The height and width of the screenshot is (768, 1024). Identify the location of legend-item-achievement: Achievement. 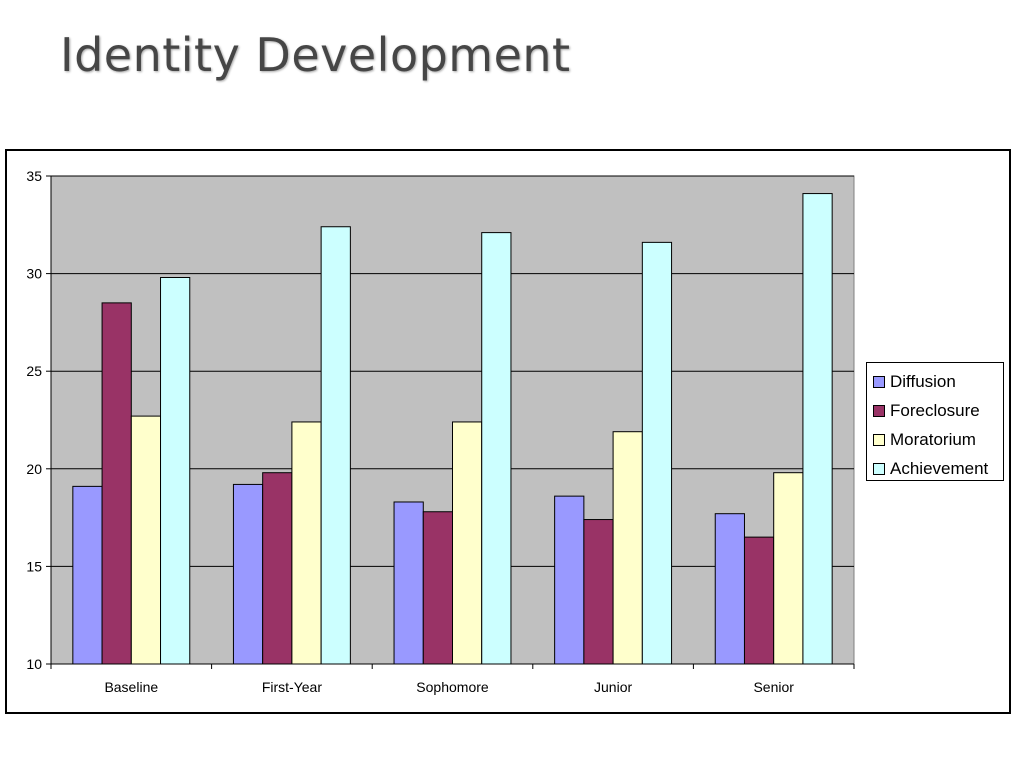
(935, 468).